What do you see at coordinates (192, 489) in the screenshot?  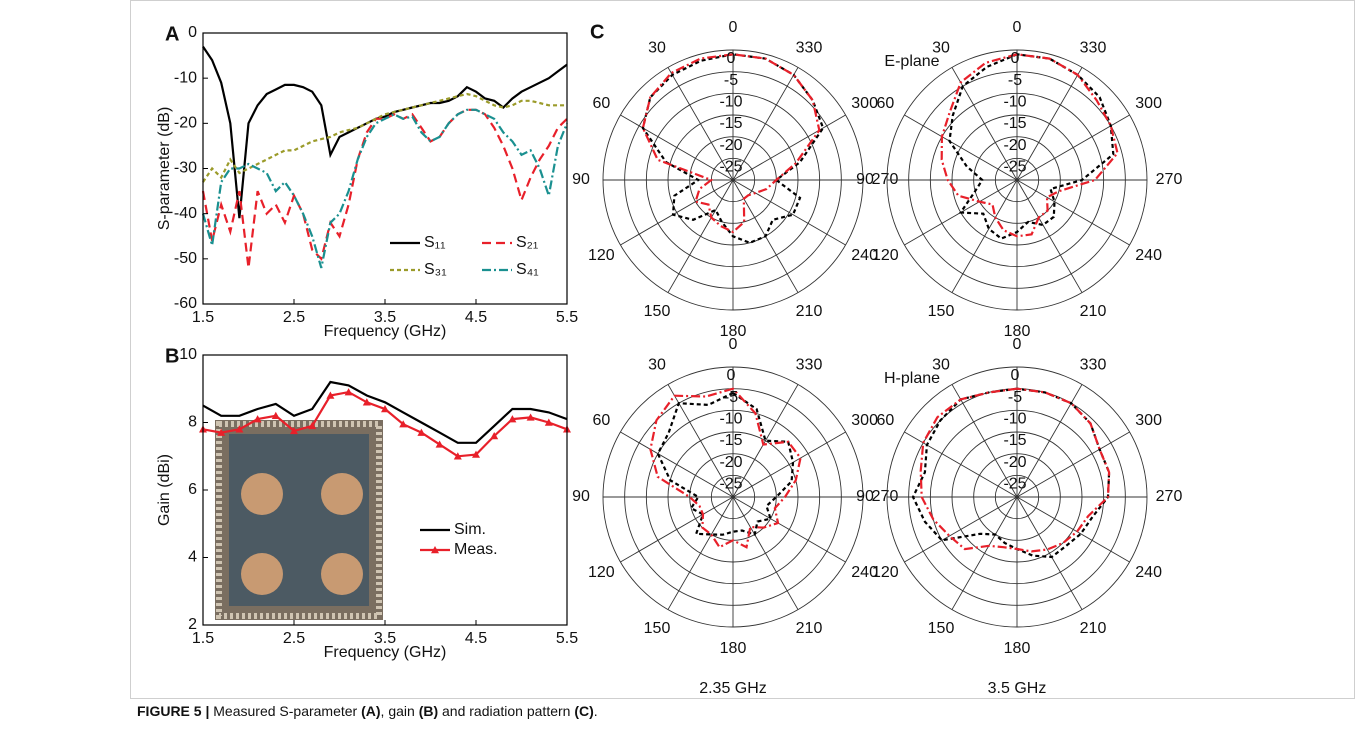 I see `y-tick-label: 6` at bounding box center [192, 489].